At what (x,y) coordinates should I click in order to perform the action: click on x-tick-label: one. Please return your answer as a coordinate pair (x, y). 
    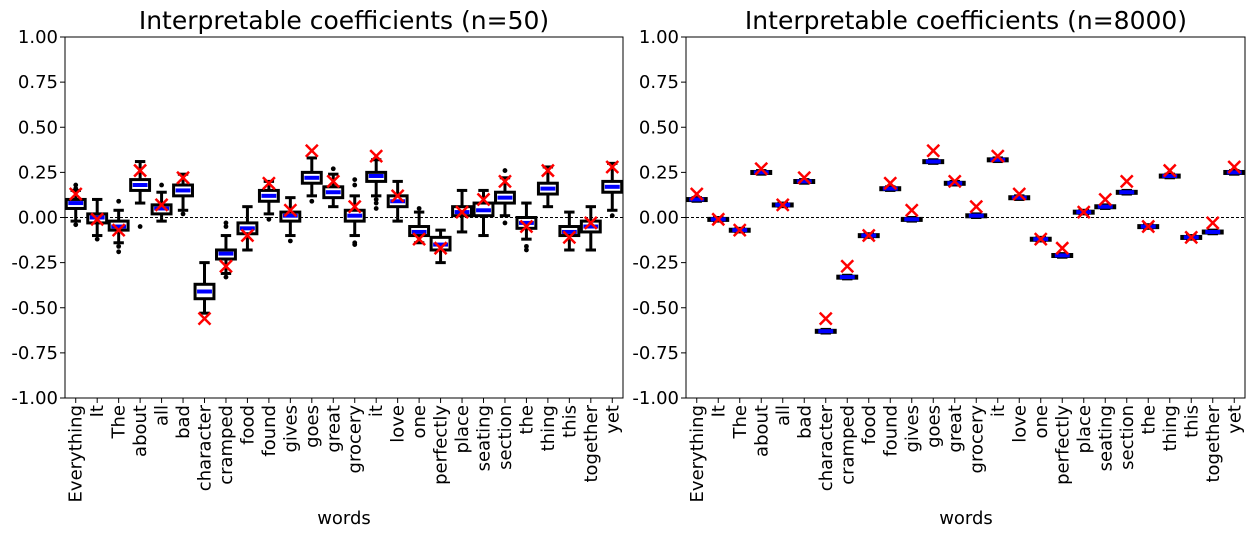
    Looking at the image, I should click on (419, 422).